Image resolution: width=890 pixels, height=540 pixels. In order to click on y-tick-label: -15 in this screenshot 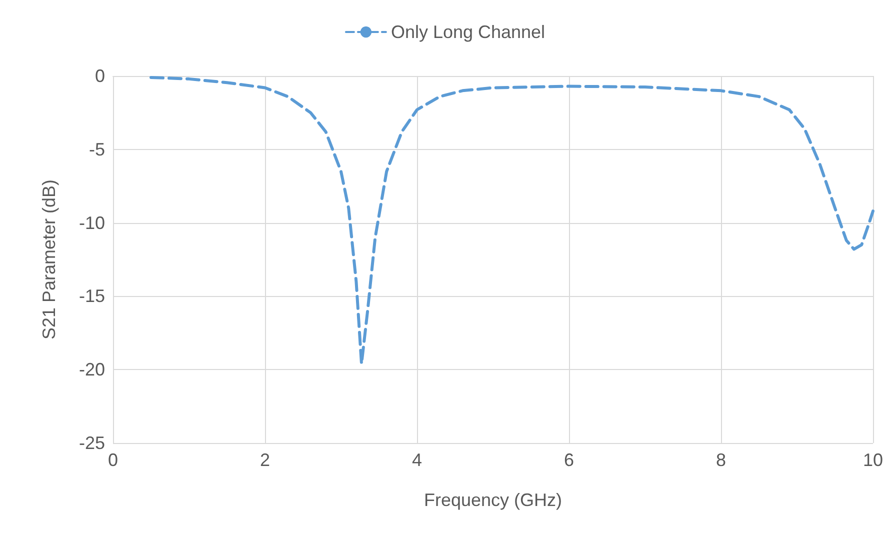, I will do `click(91, 296)`.